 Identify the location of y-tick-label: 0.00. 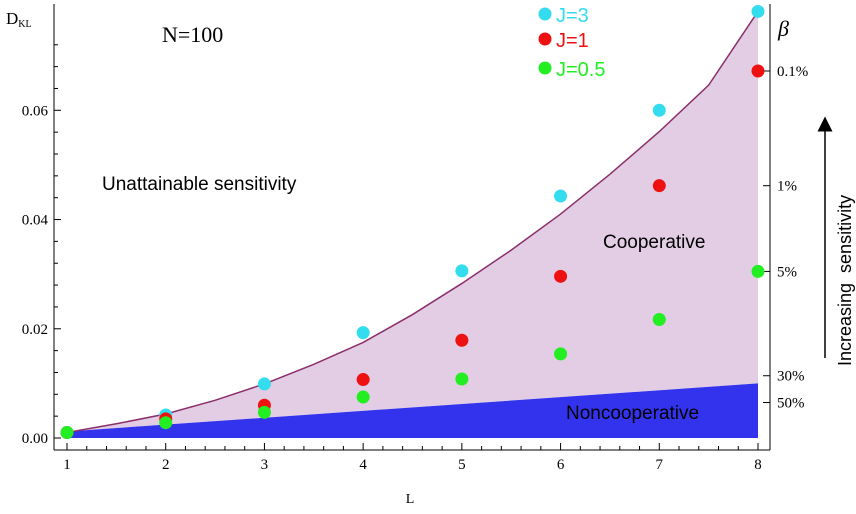
(35, 439).